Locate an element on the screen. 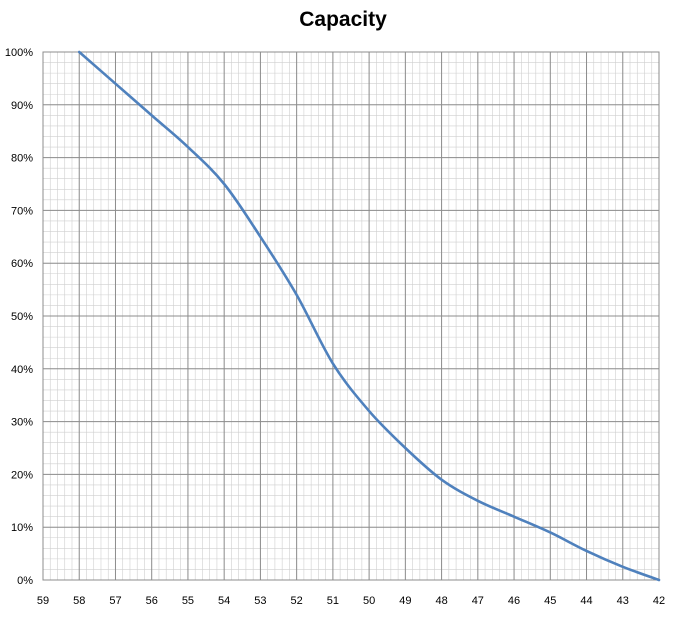 Image resolution: width=686 pixels, height=618 pixels. y-tick-label: 90% is located at coordinates (22, 106).